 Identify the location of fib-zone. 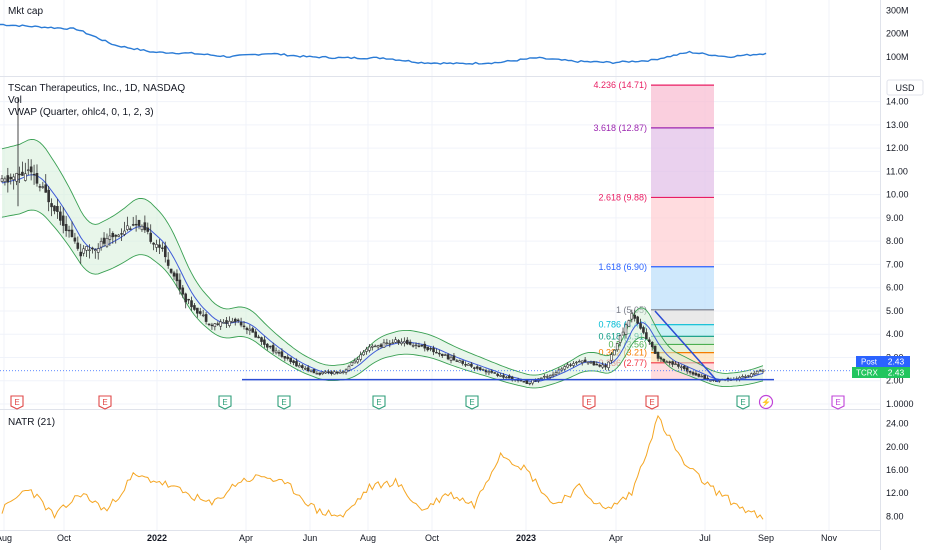
(682, 348).